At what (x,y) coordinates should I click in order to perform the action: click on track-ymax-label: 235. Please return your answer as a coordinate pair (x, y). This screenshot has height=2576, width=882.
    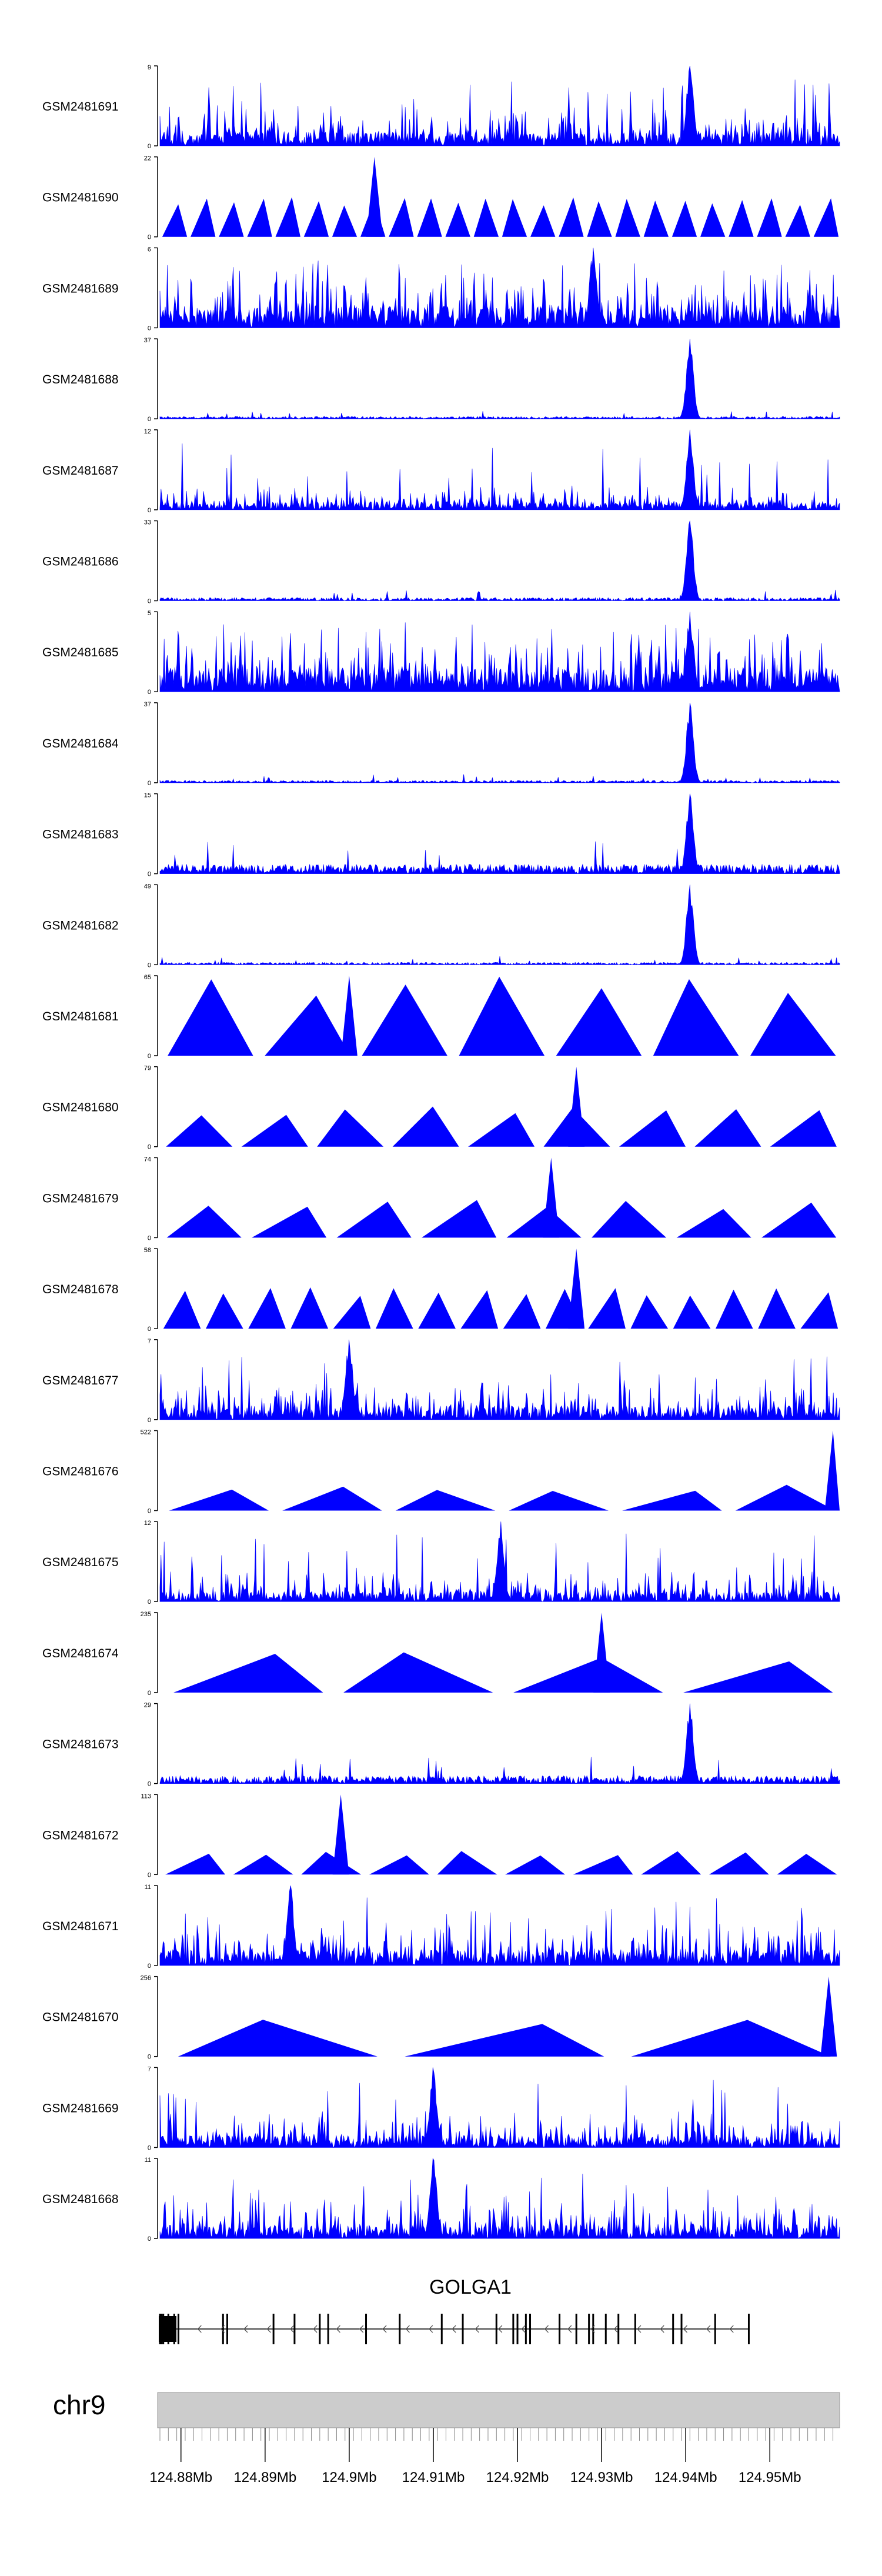
    Looking at the image, I should click on (146, 1614).